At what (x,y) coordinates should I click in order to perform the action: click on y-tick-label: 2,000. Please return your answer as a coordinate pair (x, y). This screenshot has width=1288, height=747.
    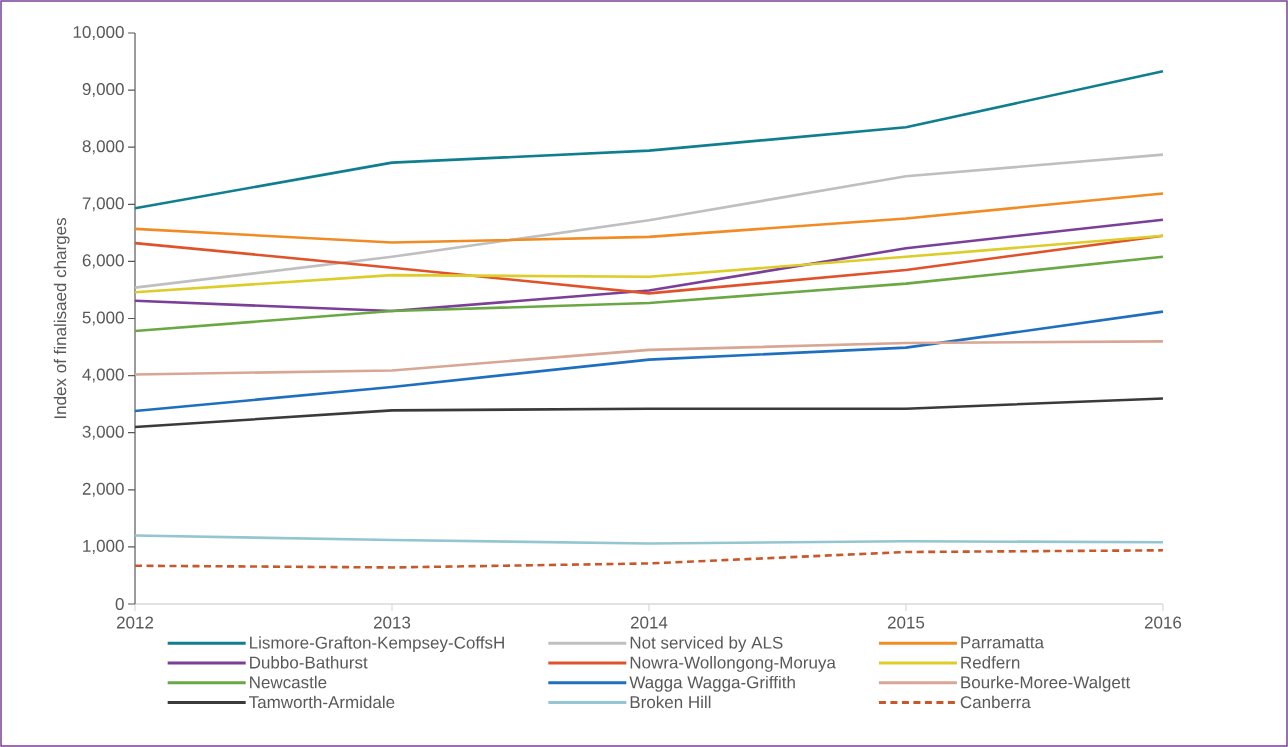
    Looking at the image, I should click on (103, 489).